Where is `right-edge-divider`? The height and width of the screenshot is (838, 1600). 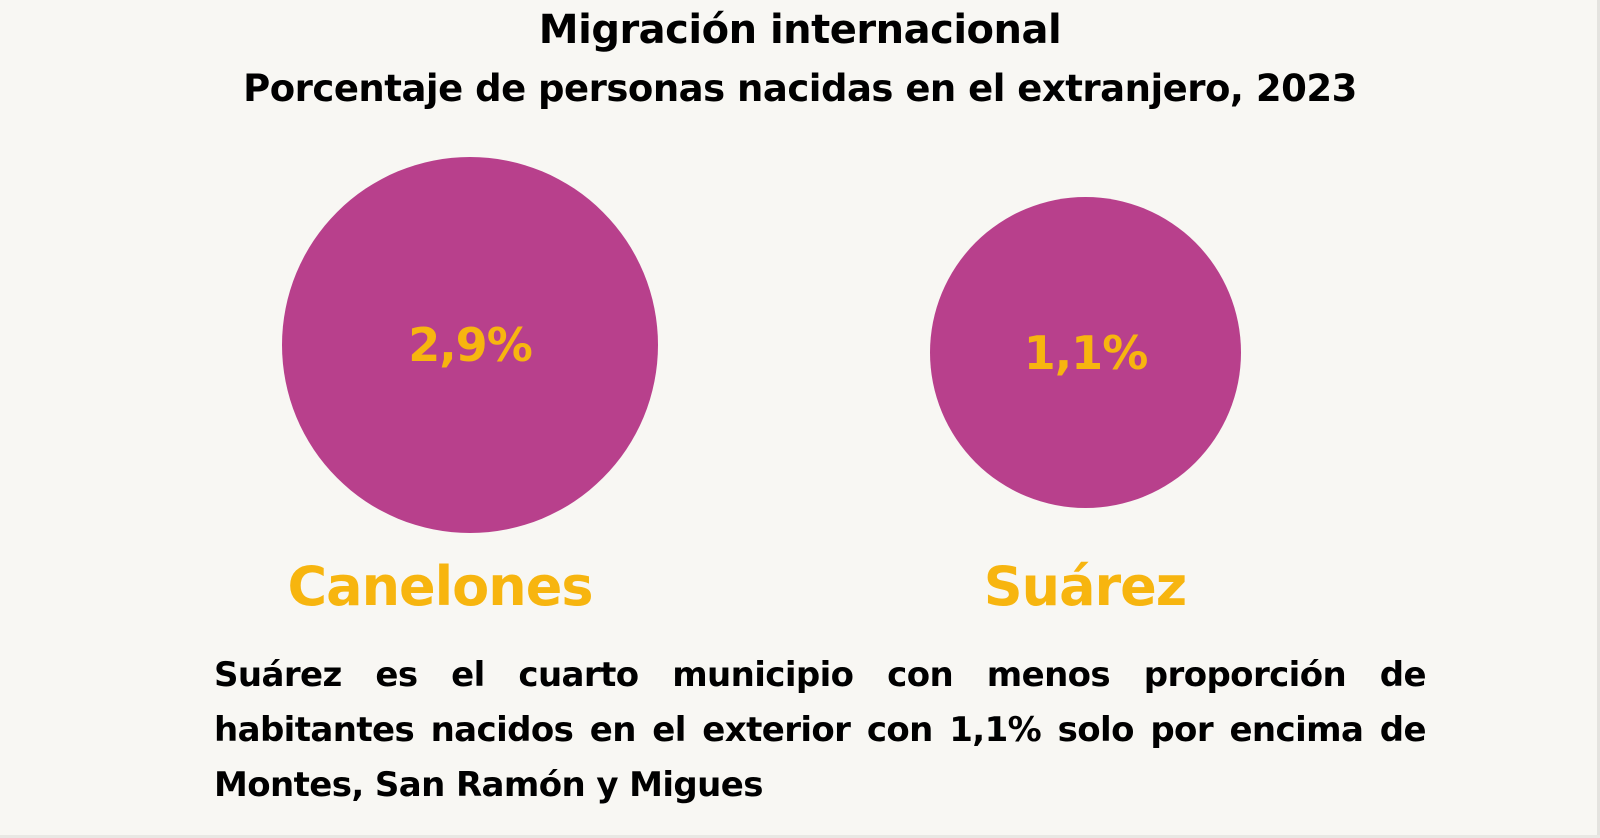
right-edge-divider is located at coordinates (1598, 419).